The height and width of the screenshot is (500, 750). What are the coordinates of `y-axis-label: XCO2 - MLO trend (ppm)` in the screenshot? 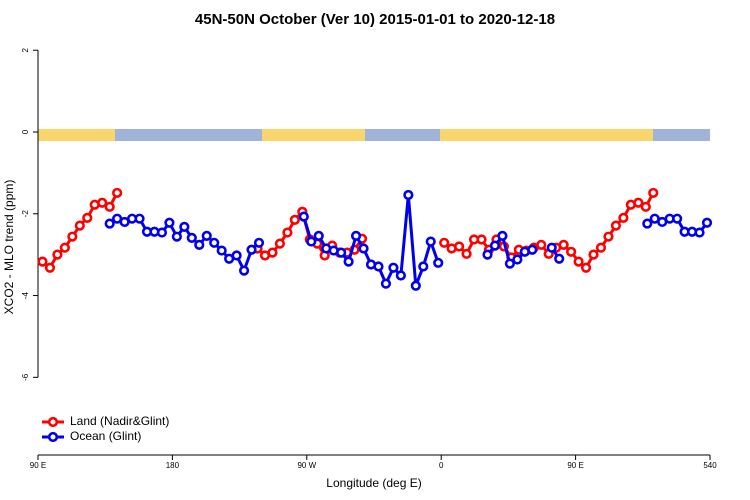 It's located at (9, 247).